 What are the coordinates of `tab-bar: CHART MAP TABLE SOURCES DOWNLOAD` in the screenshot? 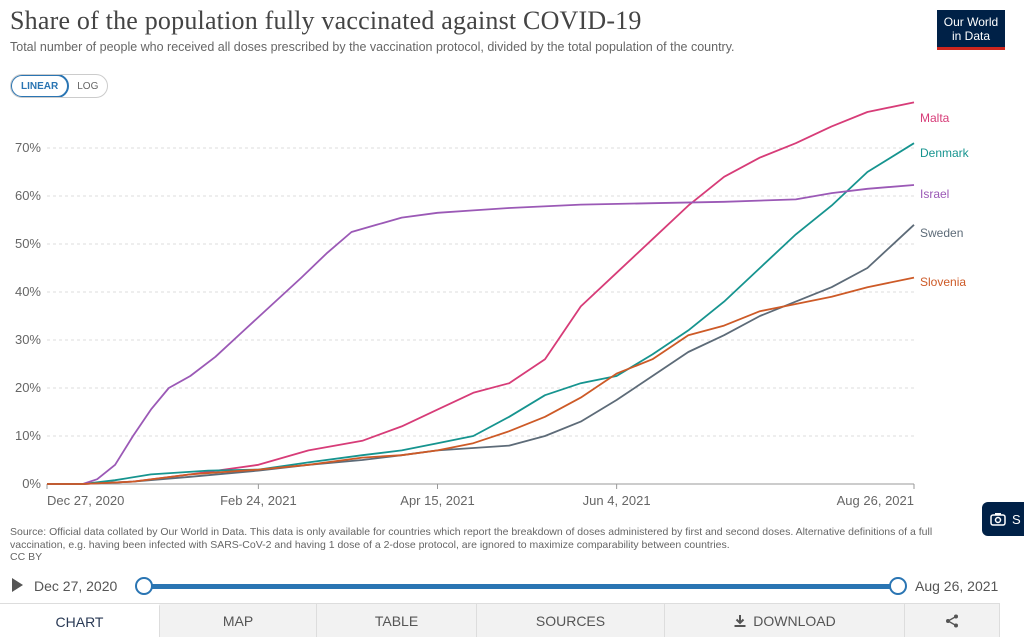 It's located at (500, 620).